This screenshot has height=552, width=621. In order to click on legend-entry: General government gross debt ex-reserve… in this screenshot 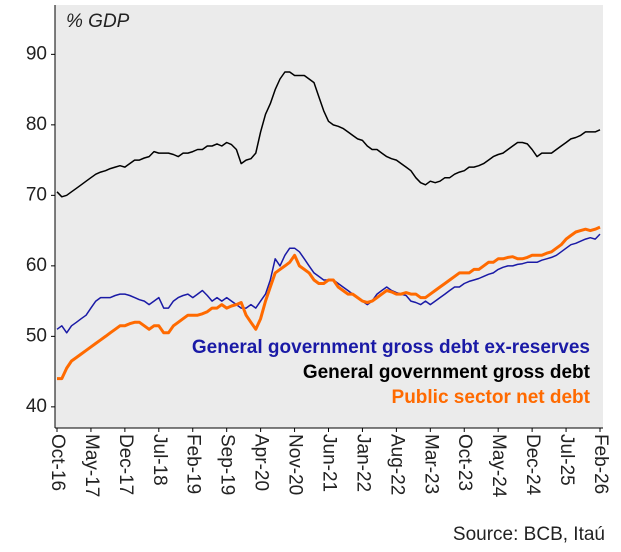, I will do `click(391, 347)`.